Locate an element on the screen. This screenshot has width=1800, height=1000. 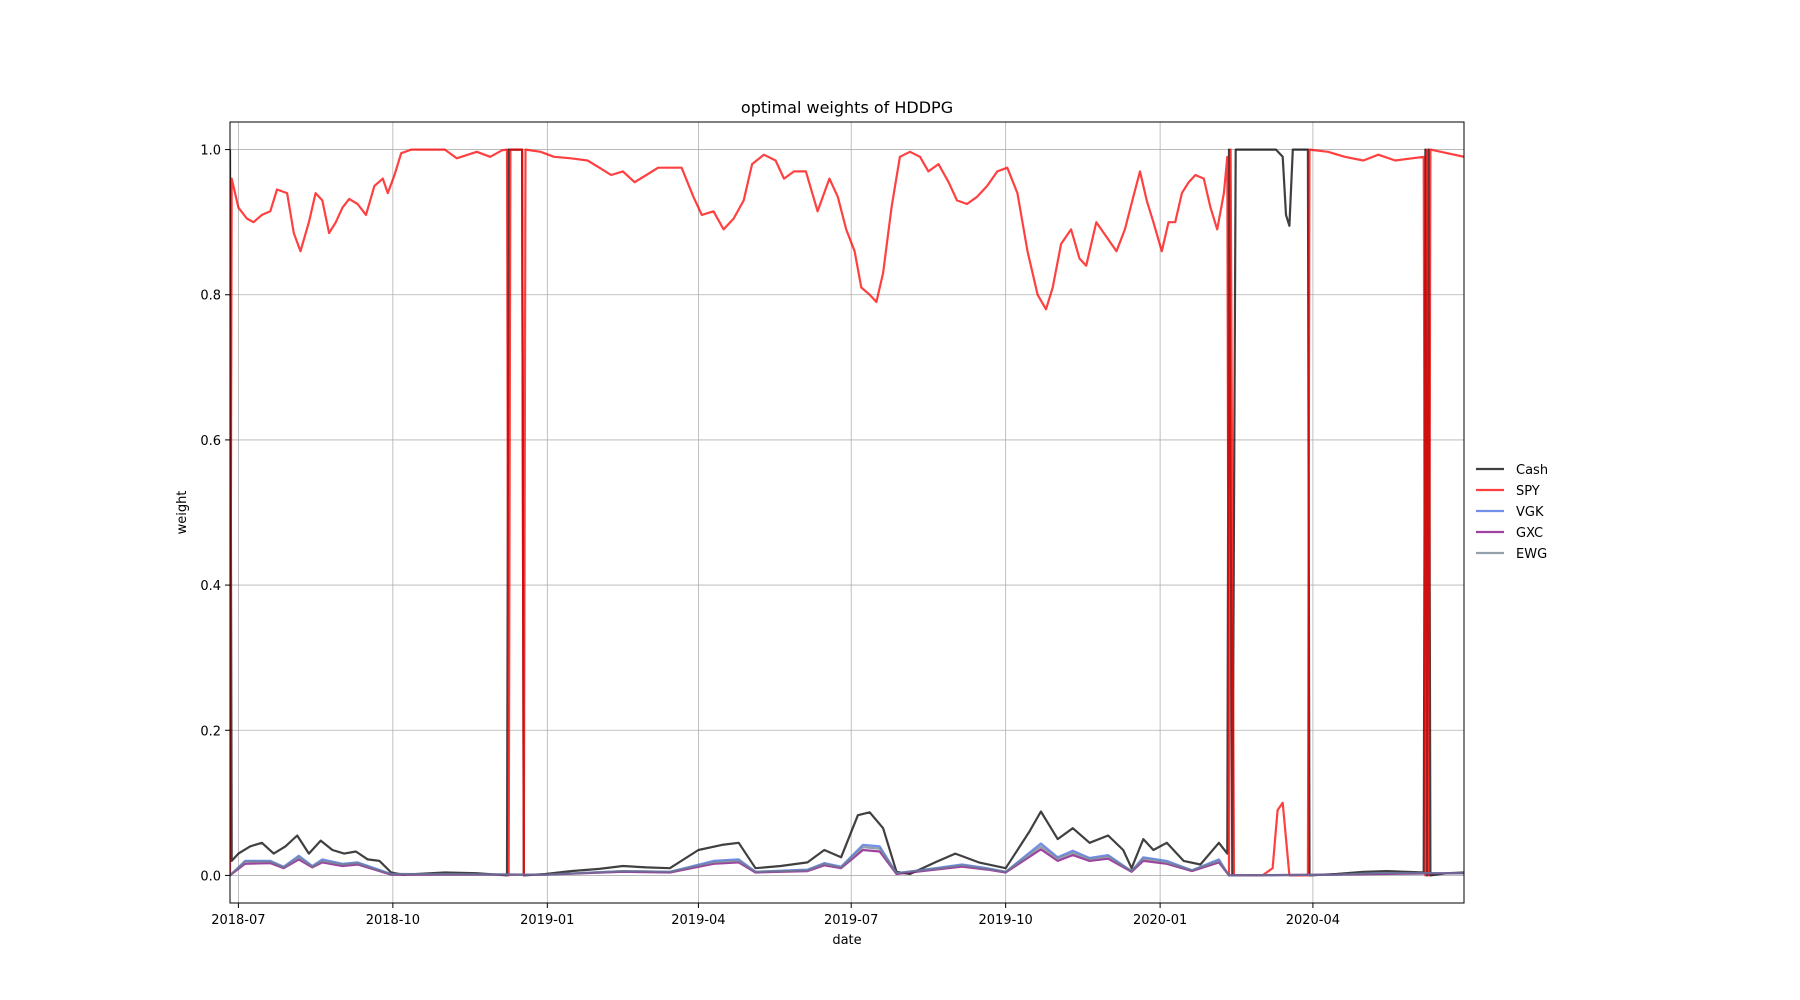
y-tick-label: 0.0 is located at coordinates (210, 876).